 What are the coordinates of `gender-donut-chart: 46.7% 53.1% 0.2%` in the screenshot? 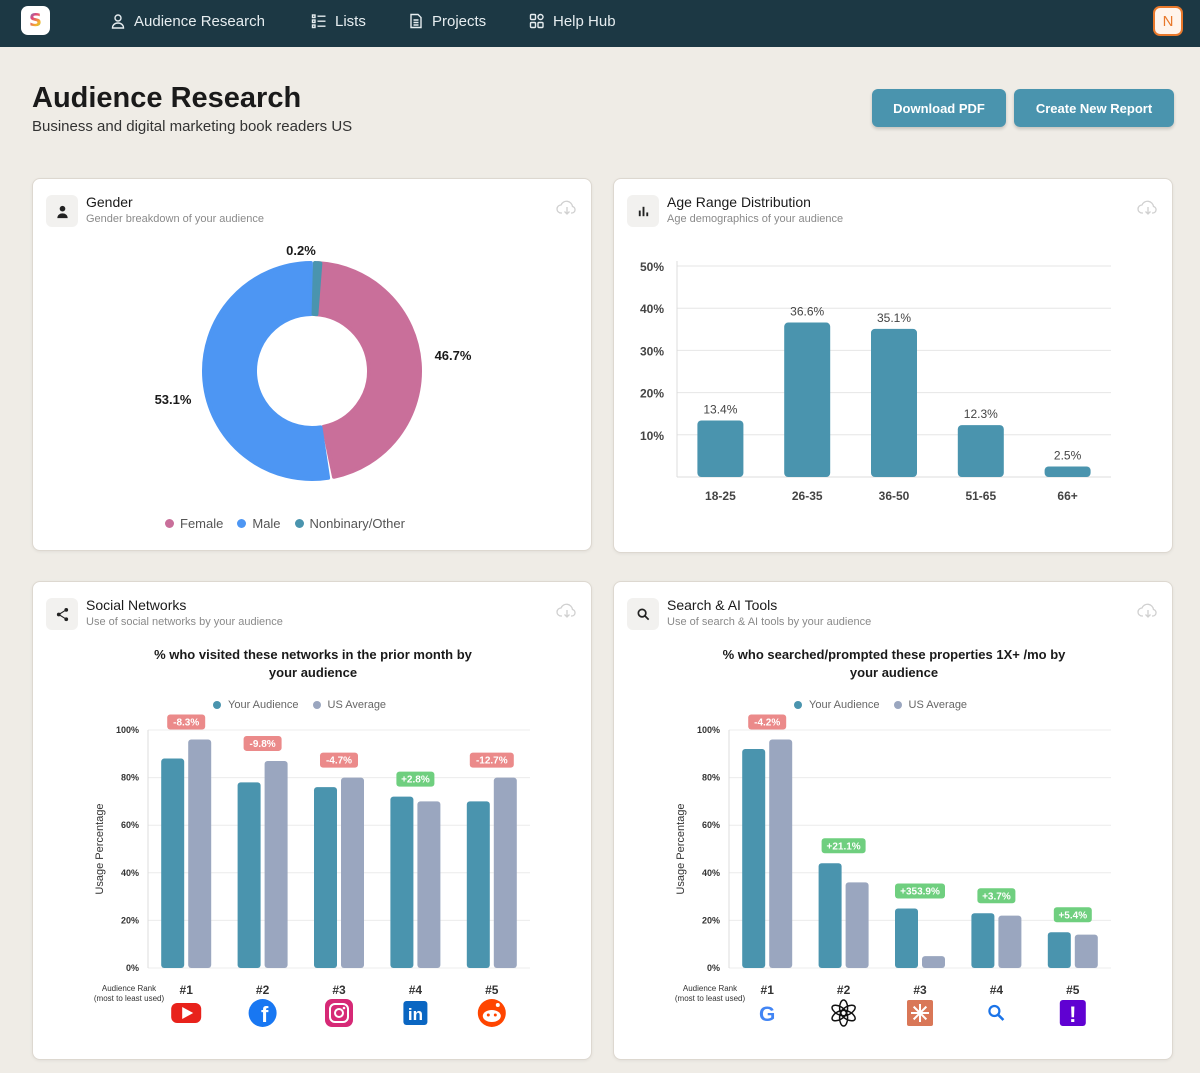 It's located at (313, 362).